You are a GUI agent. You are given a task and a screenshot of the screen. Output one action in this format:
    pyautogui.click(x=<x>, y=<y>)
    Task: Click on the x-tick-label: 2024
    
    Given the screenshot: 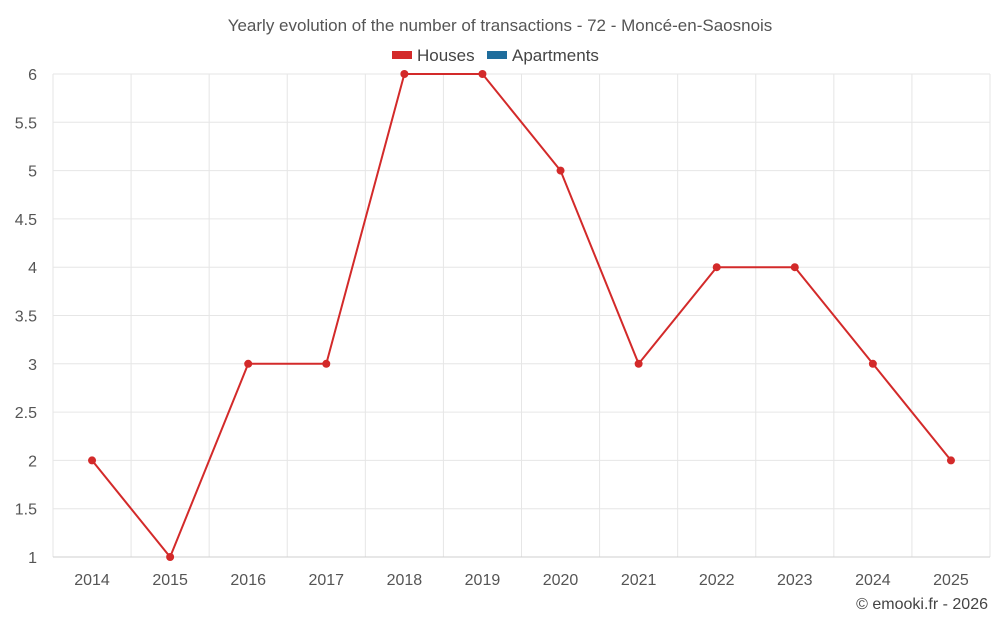 What is the action you would take?
    pyautogui.click(x=873, y=580)
    